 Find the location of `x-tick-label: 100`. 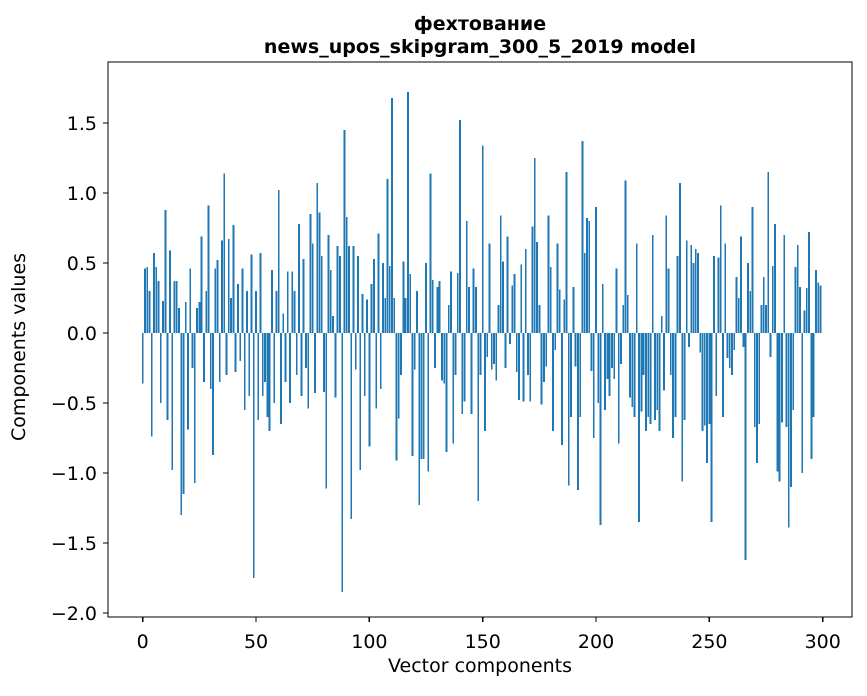

x-tick-label: 100 is located at coordinates (369, 642).